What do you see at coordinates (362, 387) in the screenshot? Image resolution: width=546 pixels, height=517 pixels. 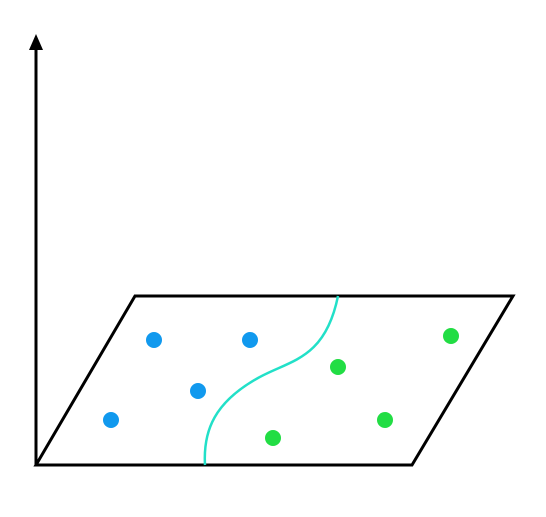 I see `class-b-points` at bounding box center [362, 387].